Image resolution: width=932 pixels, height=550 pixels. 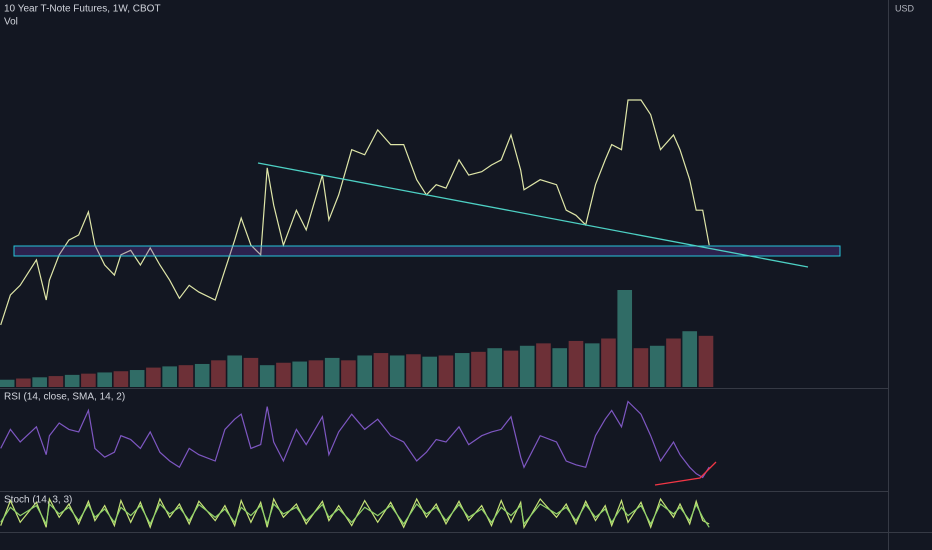 I want to click on pane-title: Stoch (14, 3, 3), so click(x=38, y=500).